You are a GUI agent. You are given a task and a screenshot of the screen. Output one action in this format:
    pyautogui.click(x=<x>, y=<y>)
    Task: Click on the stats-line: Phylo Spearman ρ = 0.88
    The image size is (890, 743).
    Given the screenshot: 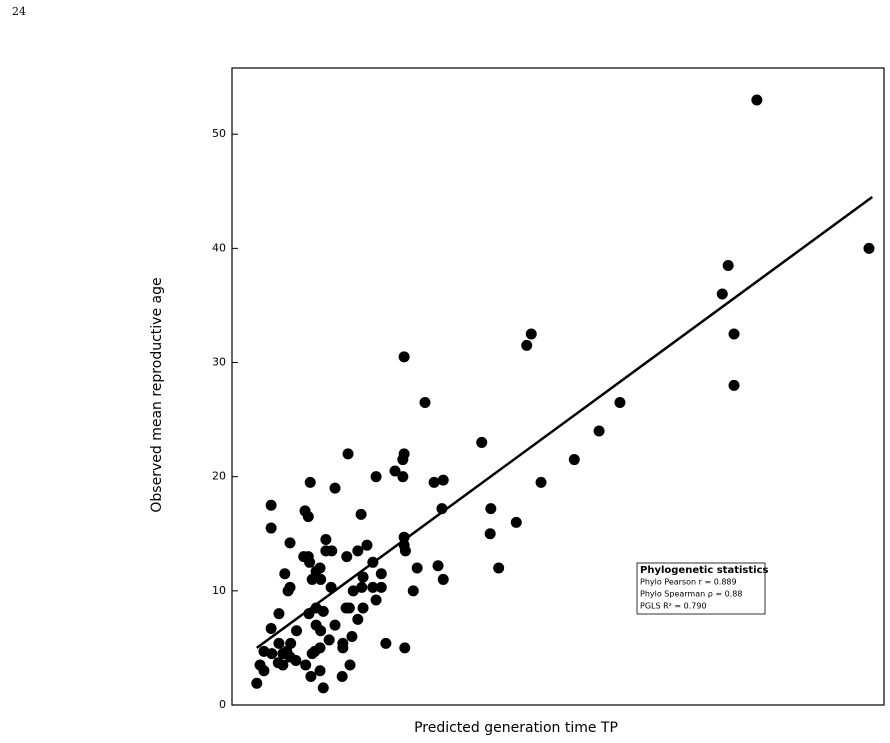 What is the action you would take?
    pyautogui.click(x=691, y=594)
    